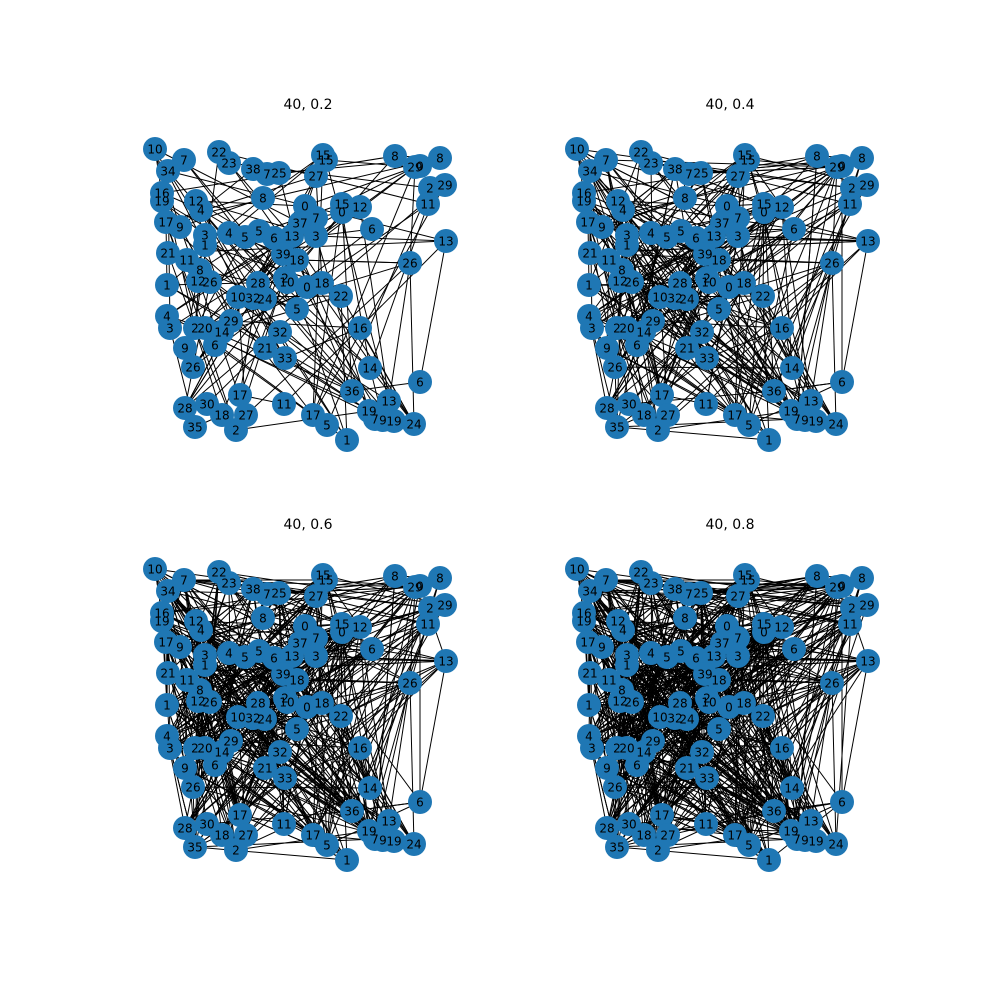 The width and height of the screenshot is (1000, 1004). I want to click on node-label: 24, so click(413, 425).